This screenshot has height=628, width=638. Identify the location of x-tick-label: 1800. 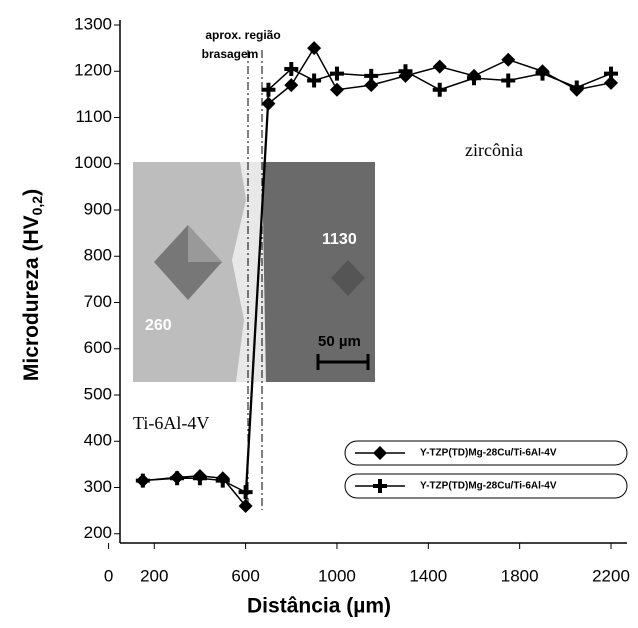
(520, 575).